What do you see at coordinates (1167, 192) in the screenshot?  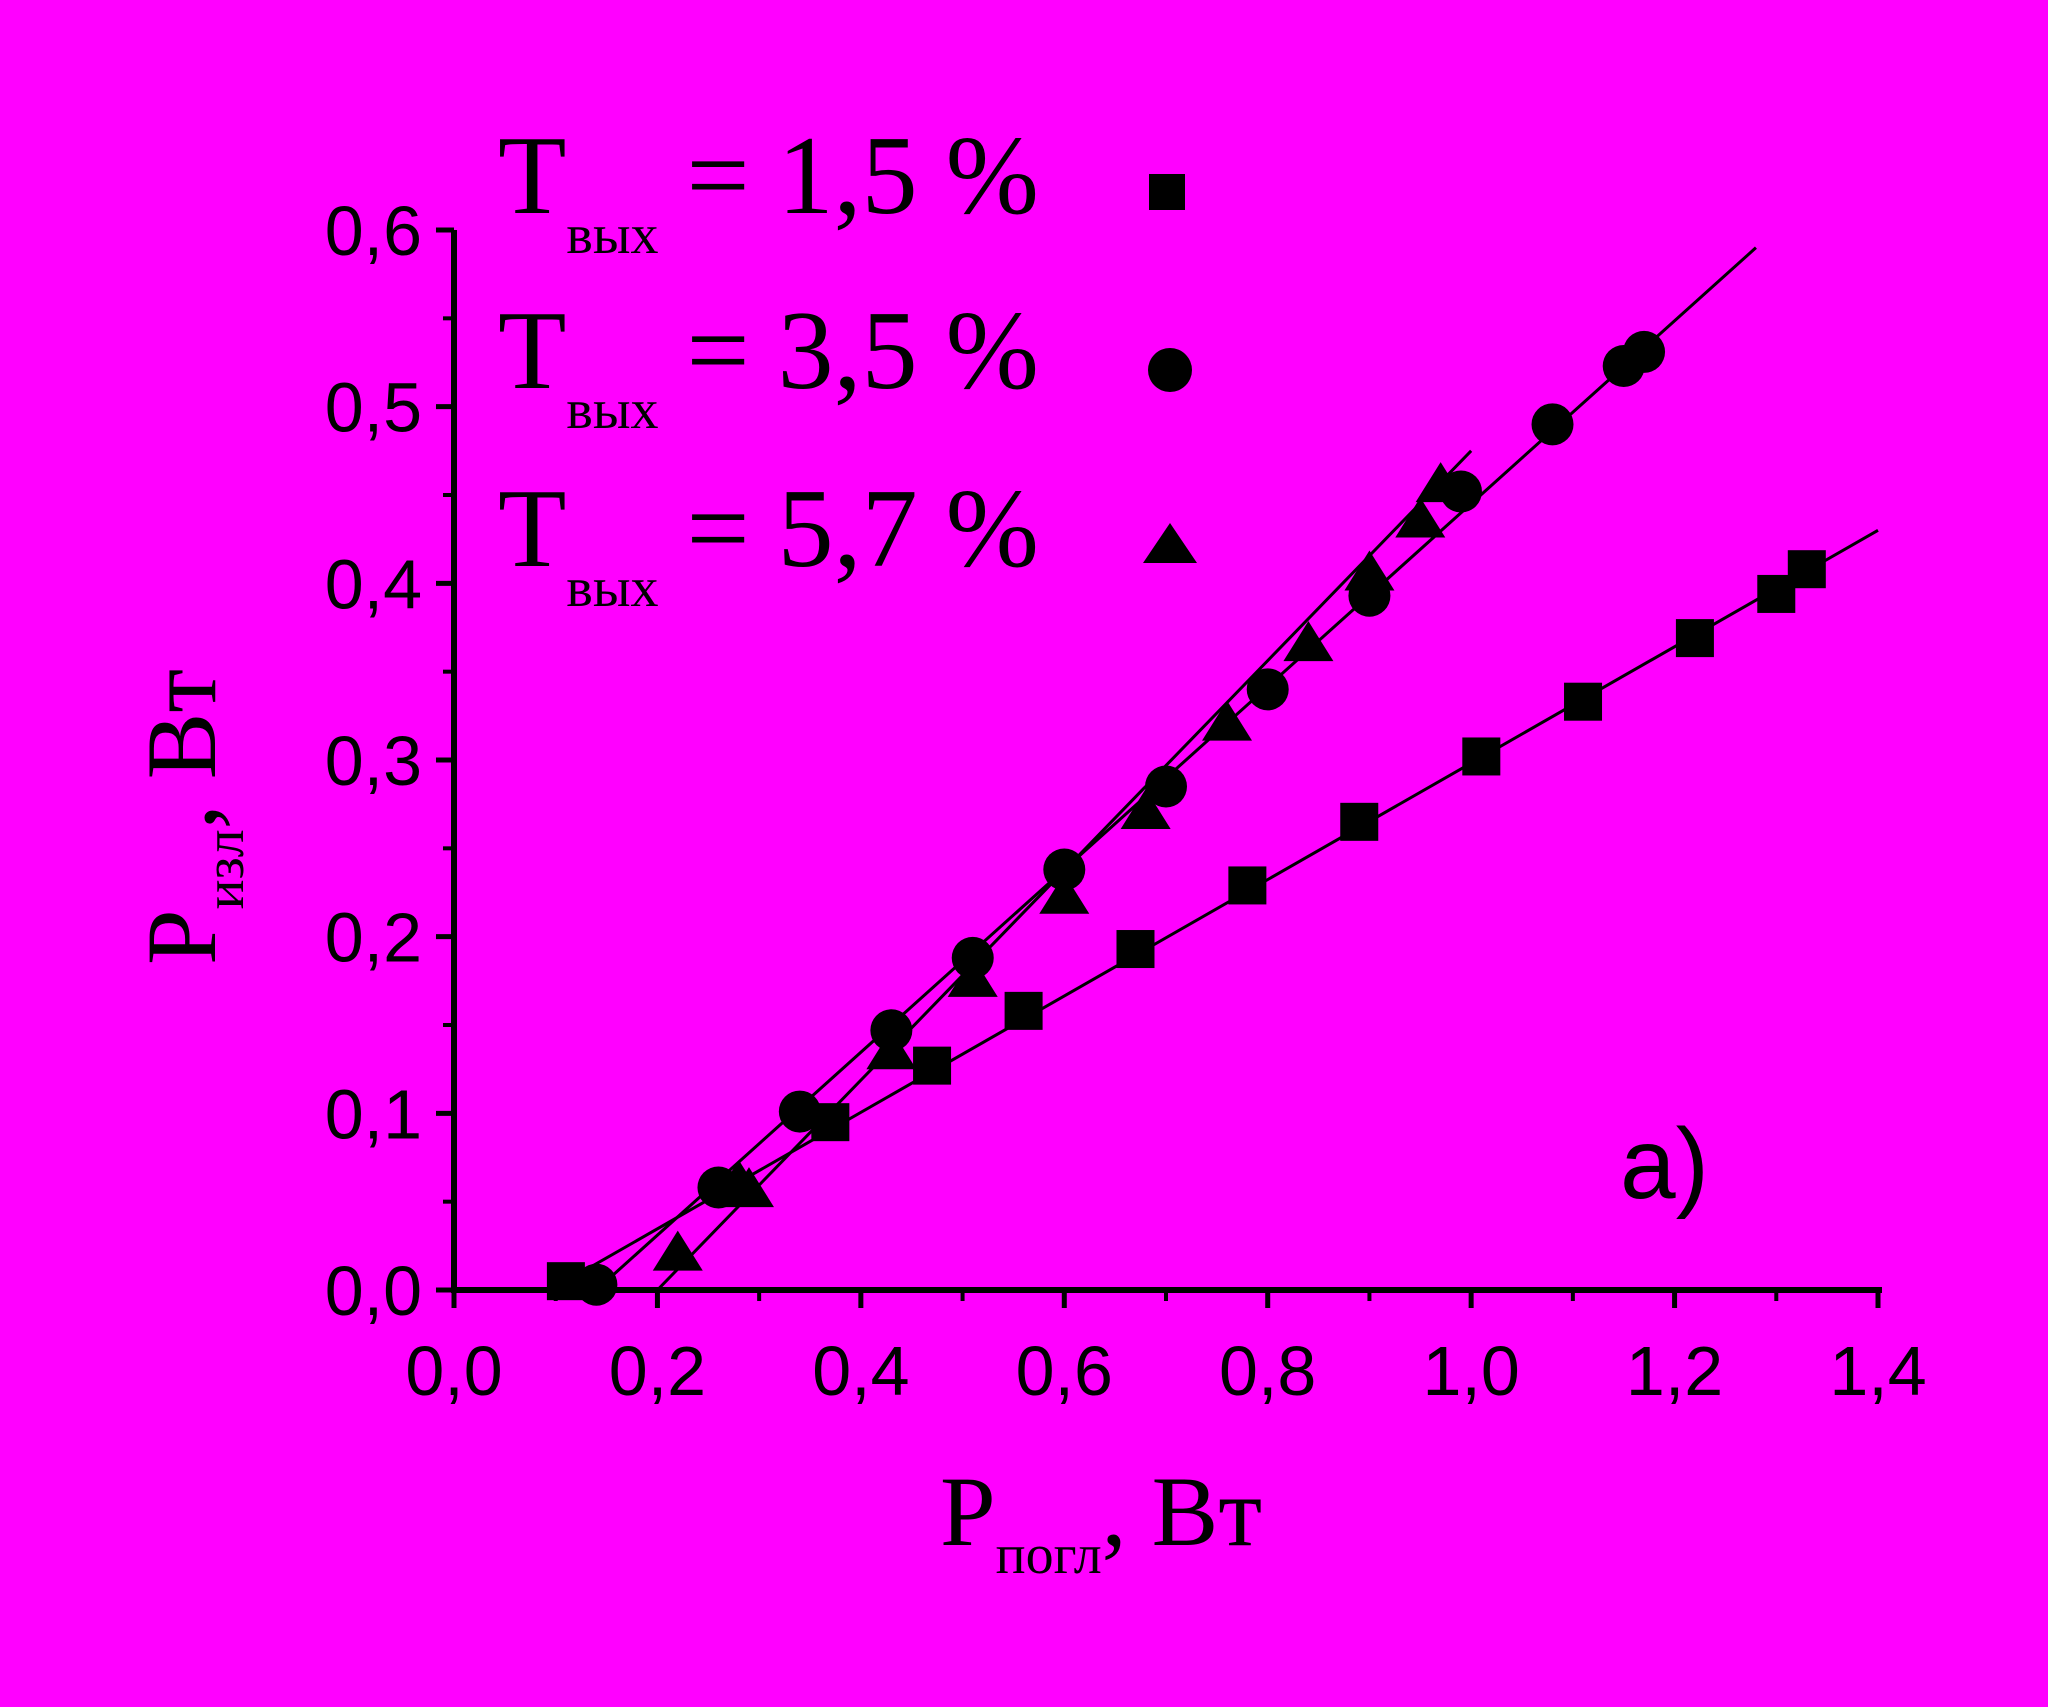 I see `legend-square-marker` at bounding box center [1167, 192].